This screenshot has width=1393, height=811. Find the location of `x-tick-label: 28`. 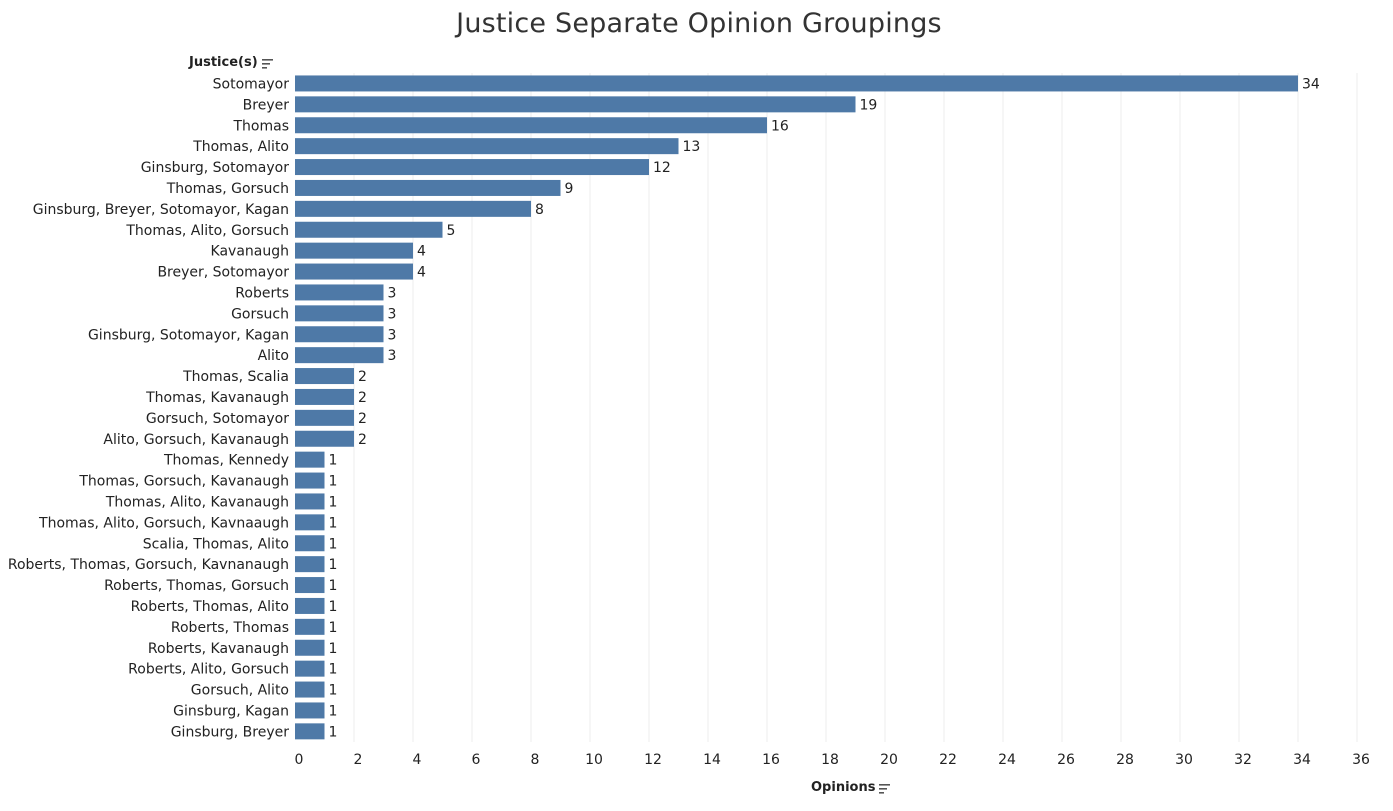

x-tick-label: 28 is located at coordinates (1125, 760).